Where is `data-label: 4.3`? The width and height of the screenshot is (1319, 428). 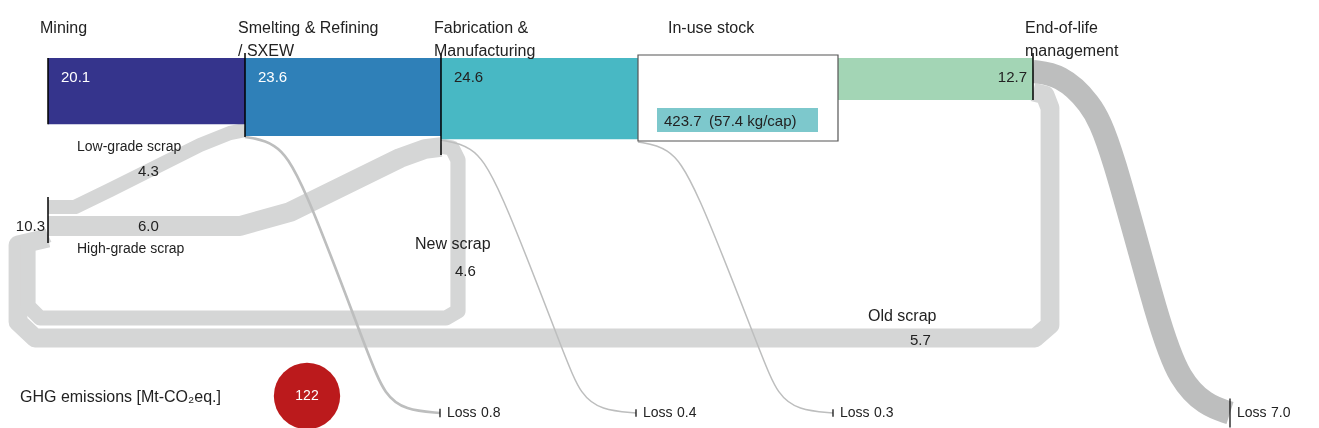 data-label: 4.3 is located at coordinates (148, 170).